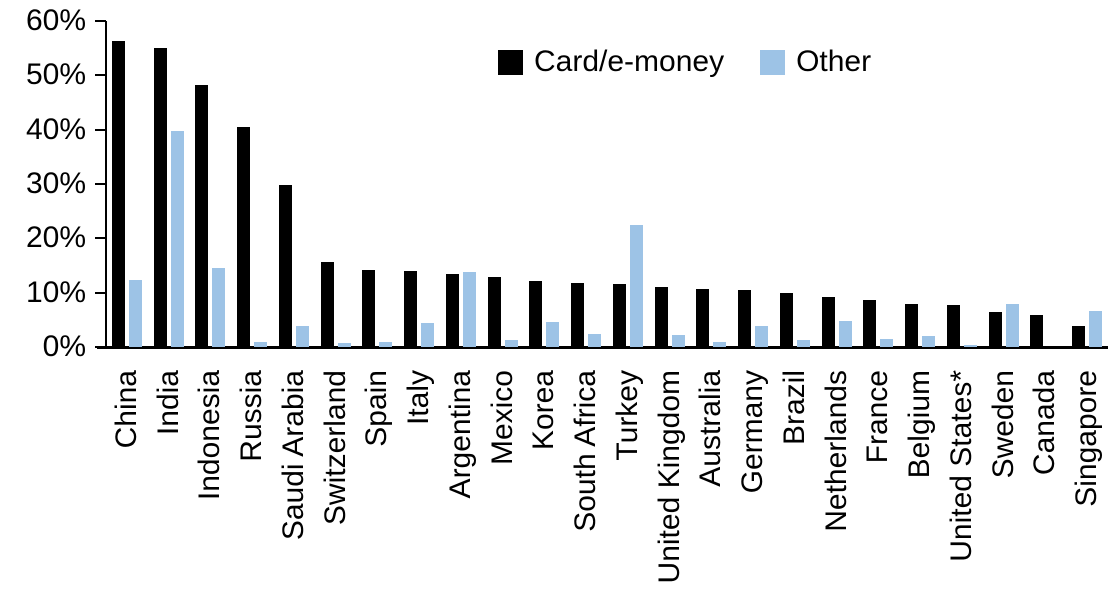  What do you see at coordinates (168, 403) in the screenshot?
I see `x-label-india: India` at bounding box center [168, 403].